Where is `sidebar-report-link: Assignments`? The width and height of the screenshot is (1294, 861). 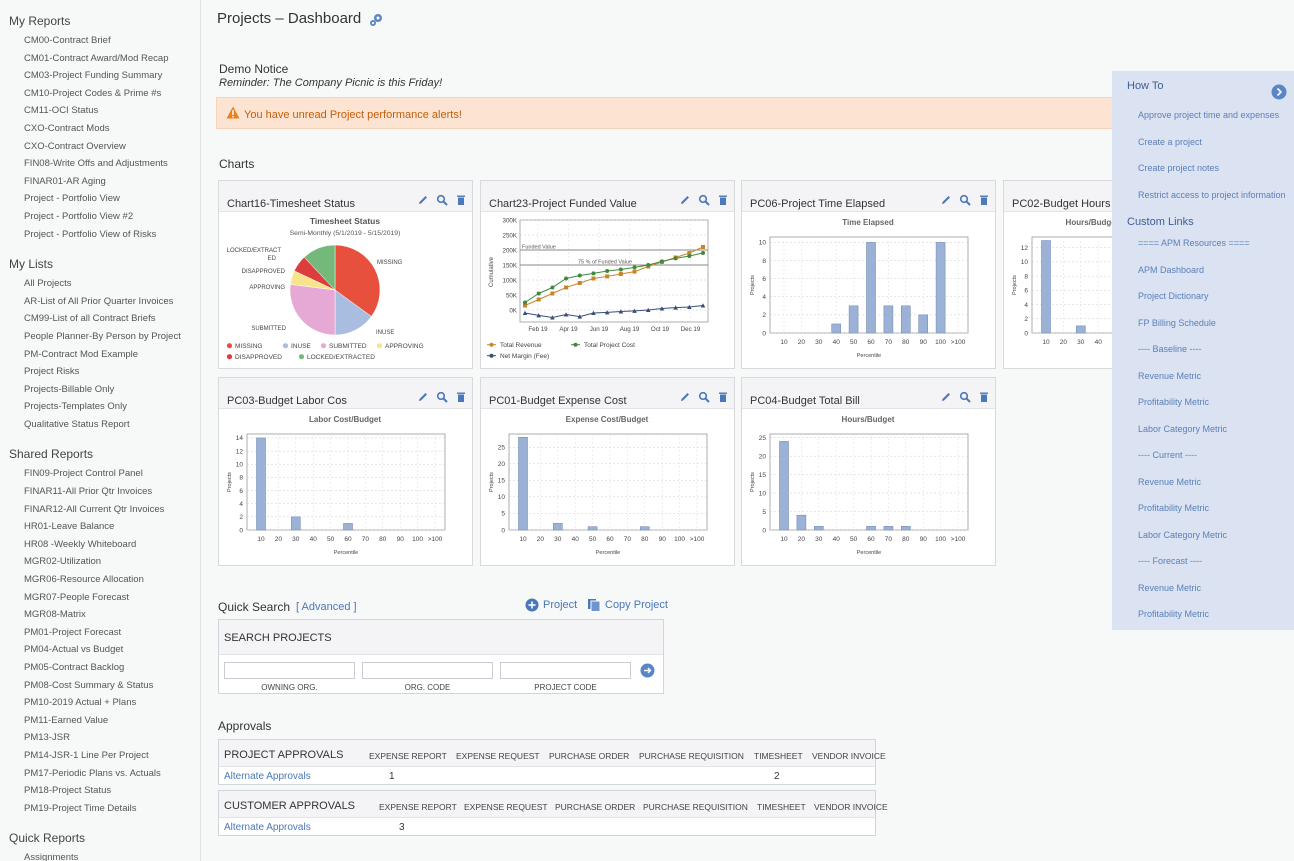
sidebar-report-link: Assignments is located at coordinates (51, 856).